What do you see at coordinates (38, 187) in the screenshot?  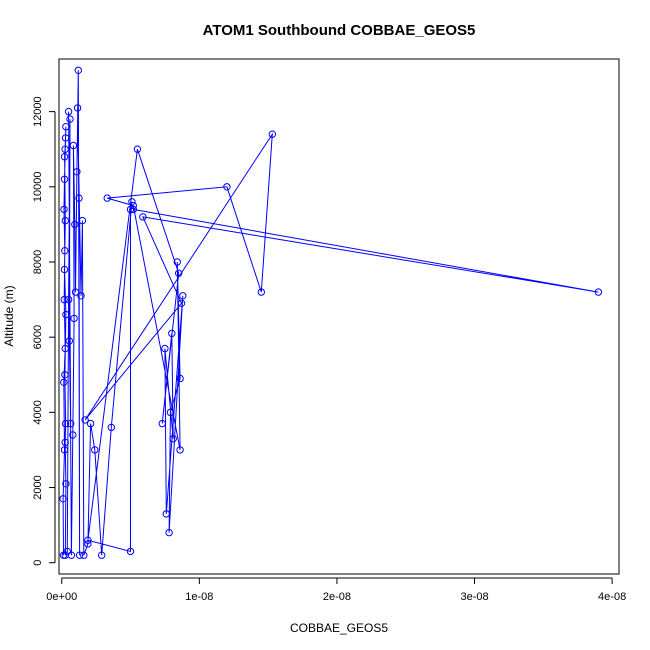 I see `y-tick-label: 10000` at bounding box center [38, 187].